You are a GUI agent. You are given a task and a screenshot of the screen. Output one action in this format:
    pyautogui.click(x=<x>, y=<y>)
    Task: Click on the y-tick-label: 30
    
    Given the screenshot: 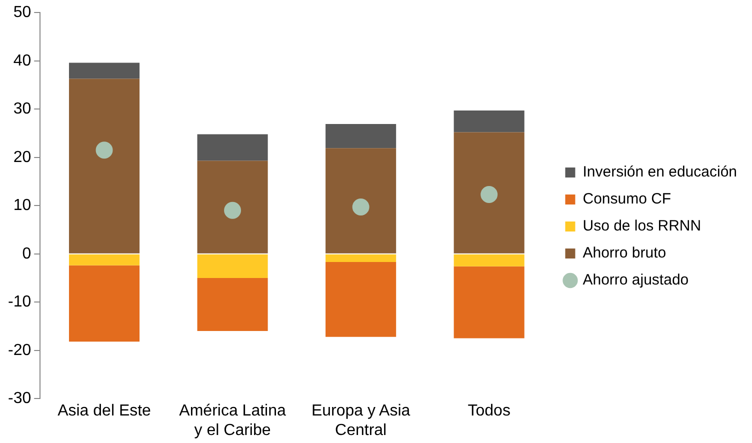 What is the action you would take?
    pyautogui.click(x=22, y=109)
    